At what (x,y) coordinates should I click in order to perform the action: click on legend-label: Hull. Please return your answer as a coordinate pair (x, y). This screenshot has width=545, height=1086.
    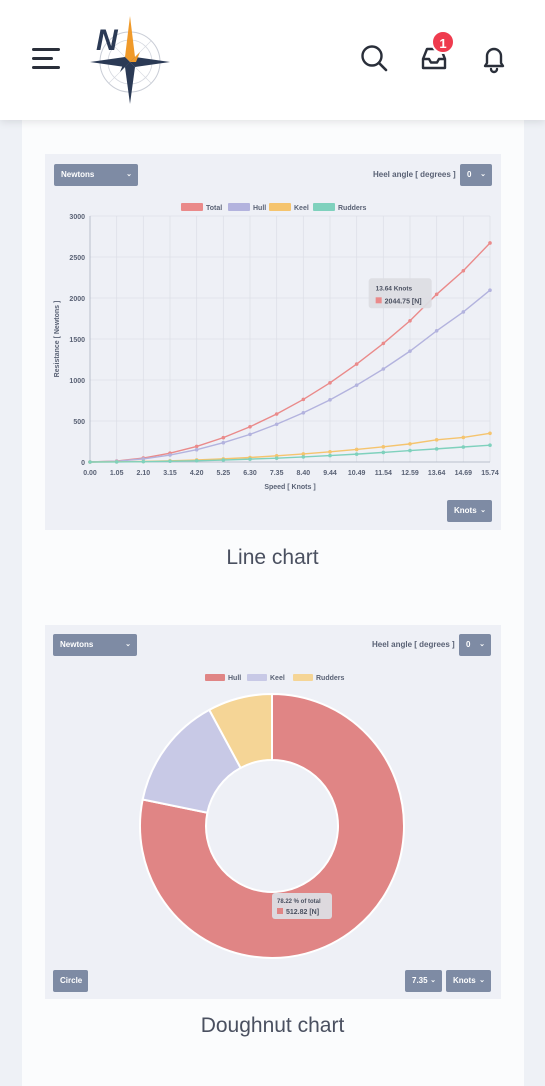
    Looking at the image, I should click on (234, 678).